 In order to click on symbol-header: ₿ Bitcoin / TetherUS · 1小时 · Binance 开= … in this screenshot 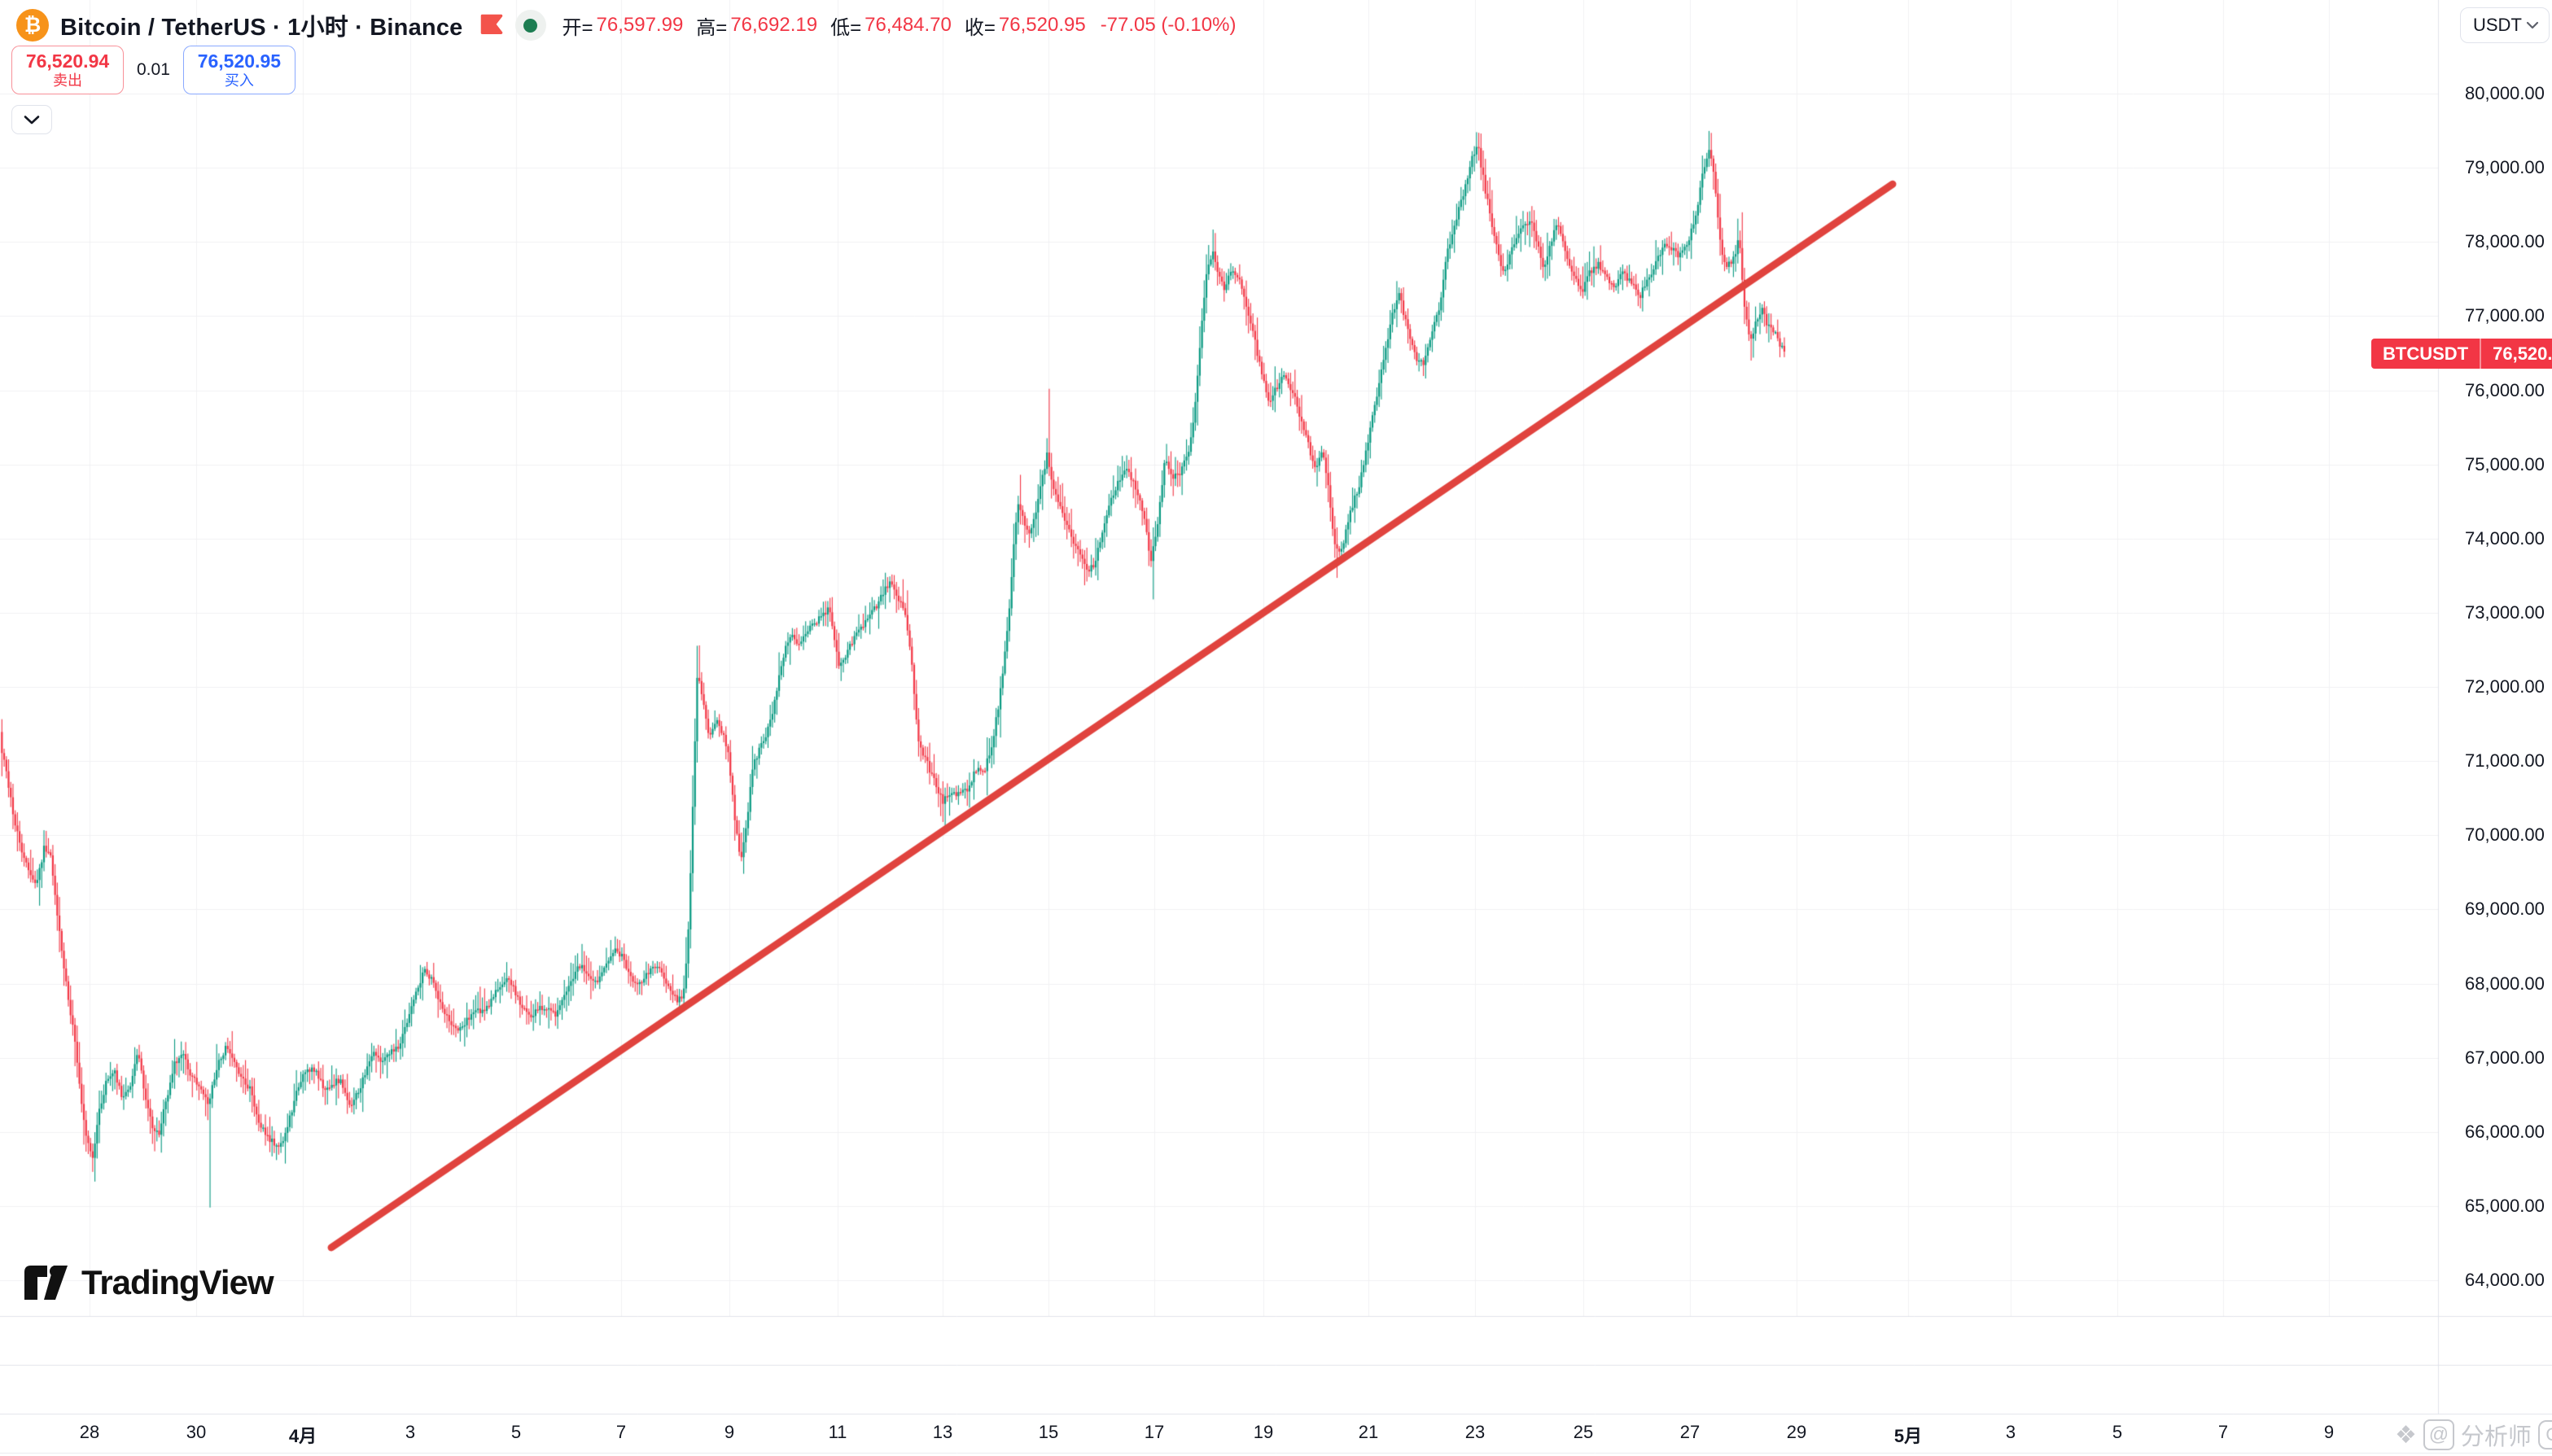, I will do `click(626, 25)`.